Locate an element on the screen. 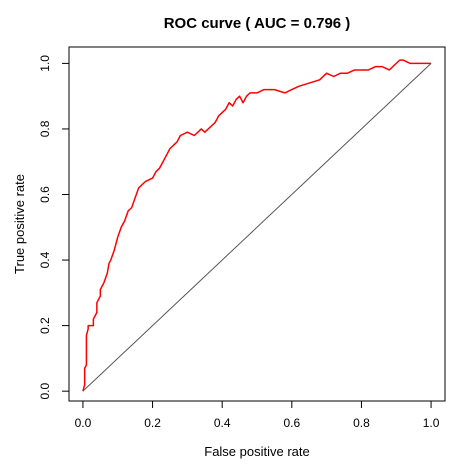 The height and width of the screenshot is (467, 474). y-tick-label: 0.4 is located at coordinates (45, 259).